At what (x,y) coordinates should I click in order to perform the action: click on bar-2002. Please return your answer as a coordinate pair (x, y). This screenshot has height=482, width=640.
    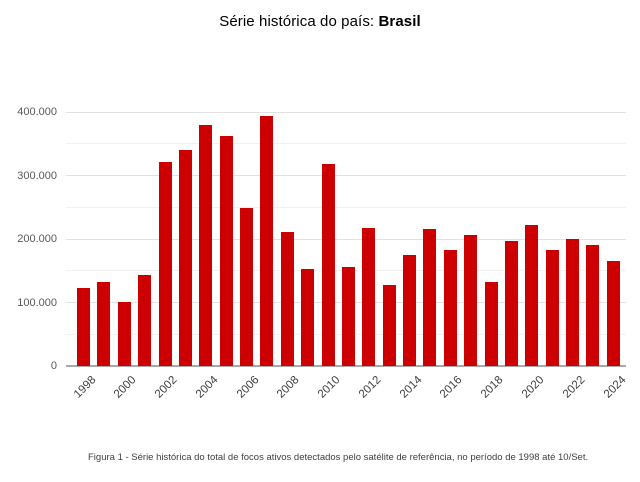
    Looking at the image, I should click on (165, 264).